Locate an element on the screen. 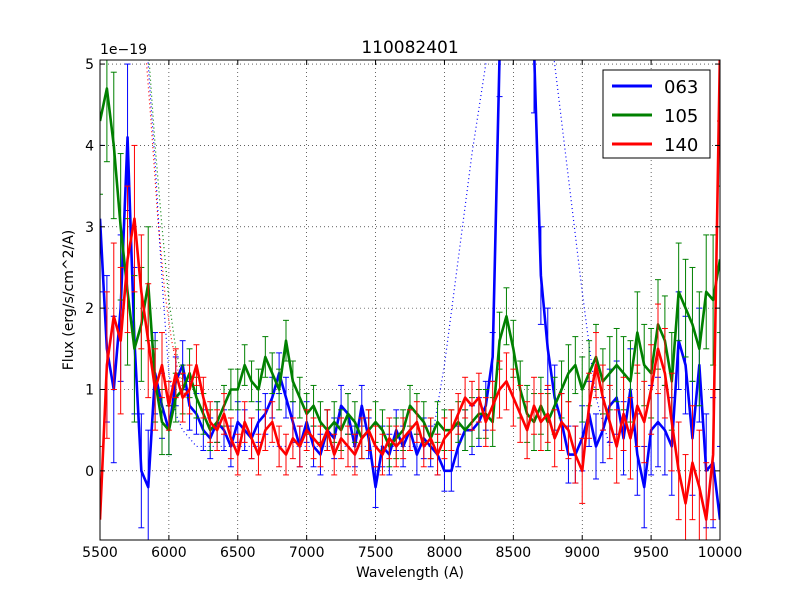 The height and width of the screenshot is (600, 800). x-tick-label: 9500 is located at coordinates (651, 553).